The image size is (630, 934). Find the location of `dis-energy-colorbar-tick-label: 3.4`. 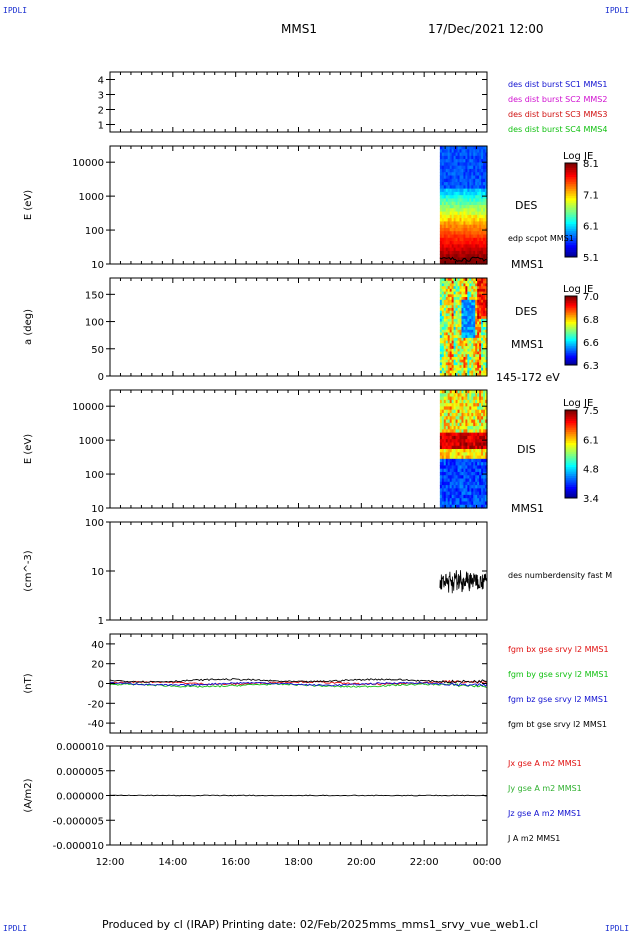

dis-energy-colorbar-tick-label: 3.4 is located at coordinates (591, 499).